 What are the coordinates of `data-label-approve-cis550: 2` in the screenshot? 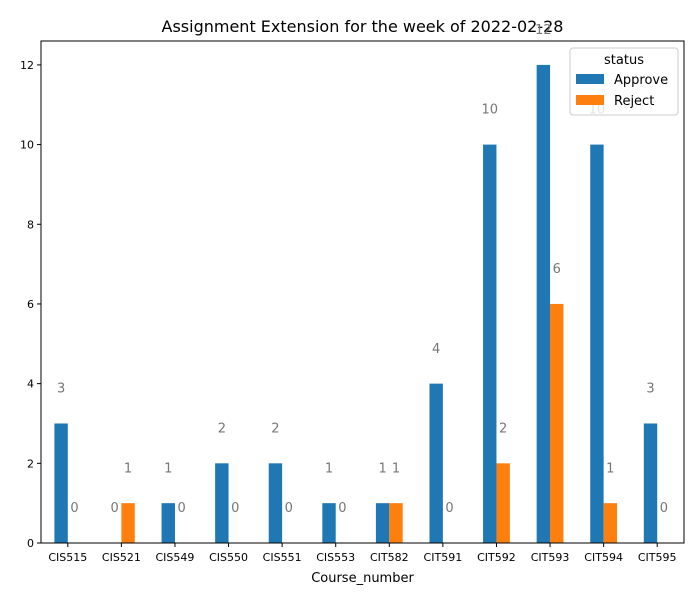 It's located at (222, 428).